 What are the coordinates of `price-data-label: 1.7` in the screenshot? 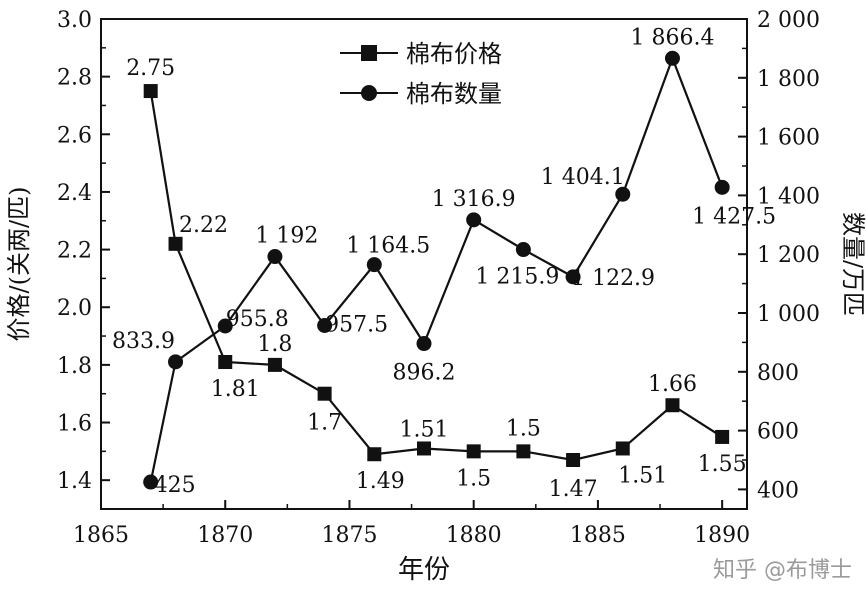 It's located at (324, 423).